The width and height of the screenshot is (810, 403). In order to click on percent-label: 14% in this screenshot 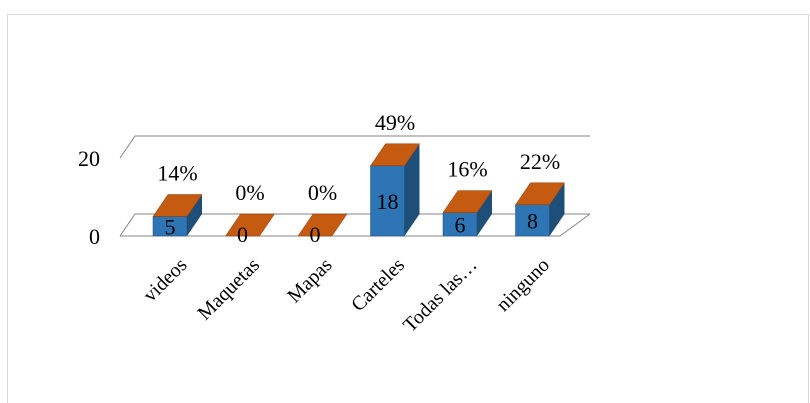, I will do `click(177, 173)`.